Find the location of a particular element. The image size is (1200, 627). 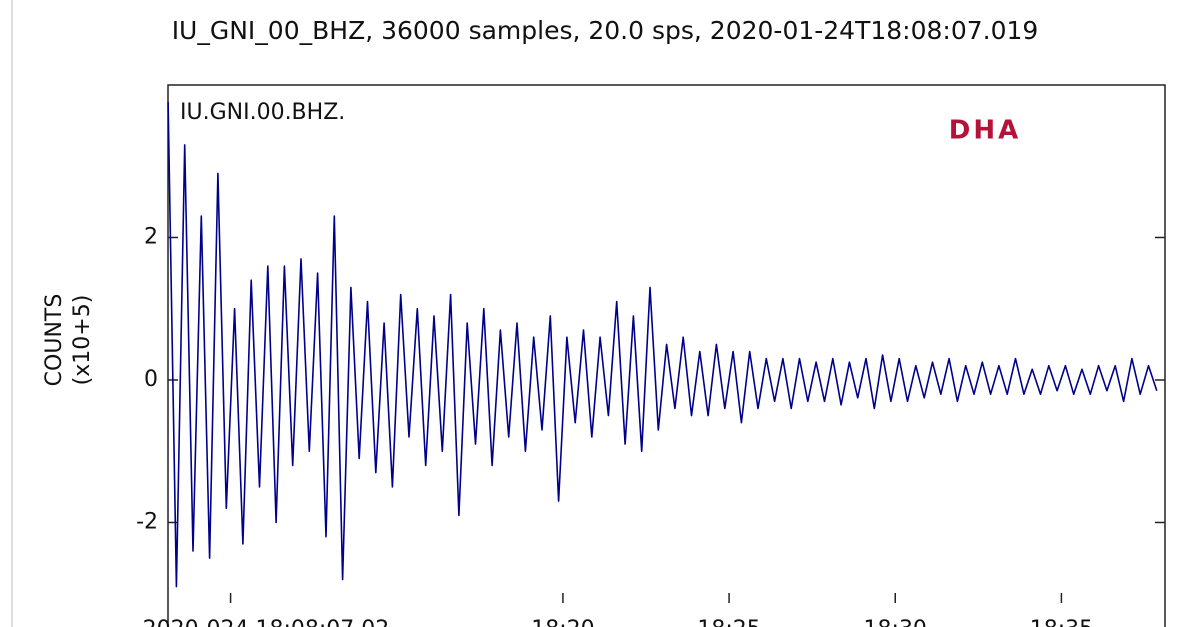

y-tick-label: 2 is located at coordinates (151, 236).